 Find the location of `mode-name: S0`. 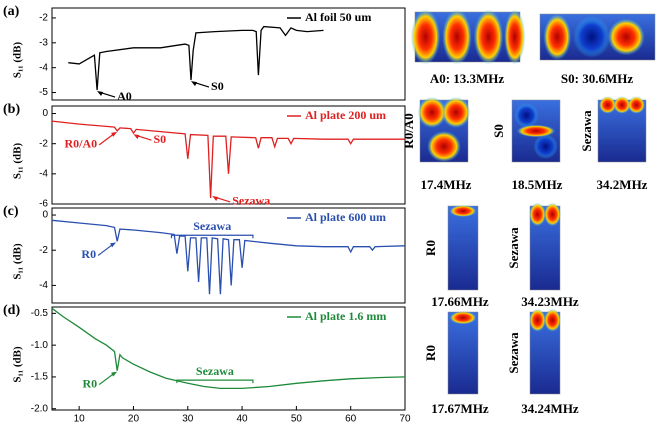

mode-name: S0 is located at coordinates (498, 131).